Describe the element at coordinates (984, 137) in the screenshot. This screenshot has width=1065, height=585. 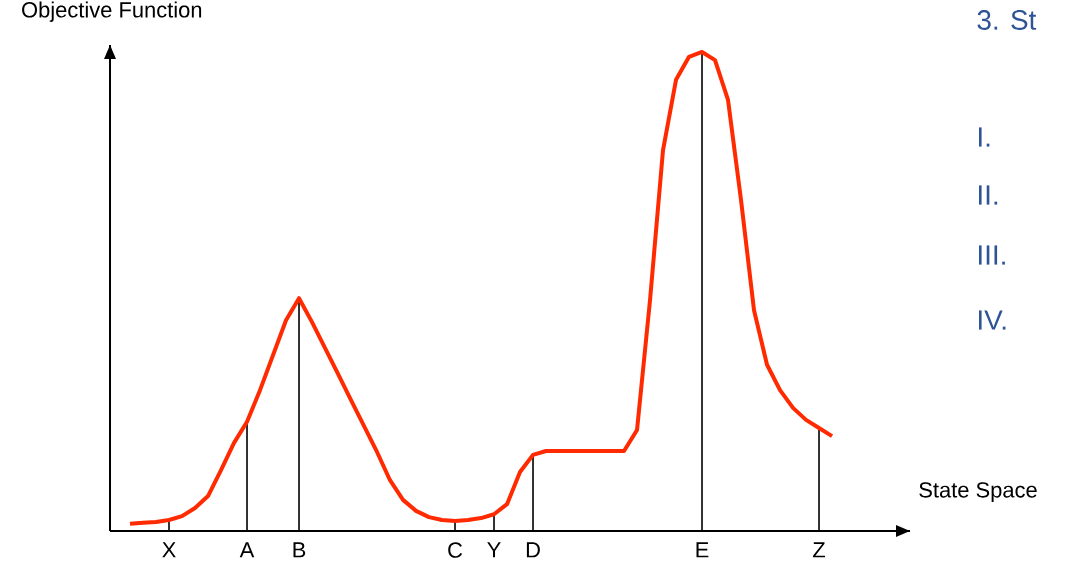
I see `text: I.` at that location.